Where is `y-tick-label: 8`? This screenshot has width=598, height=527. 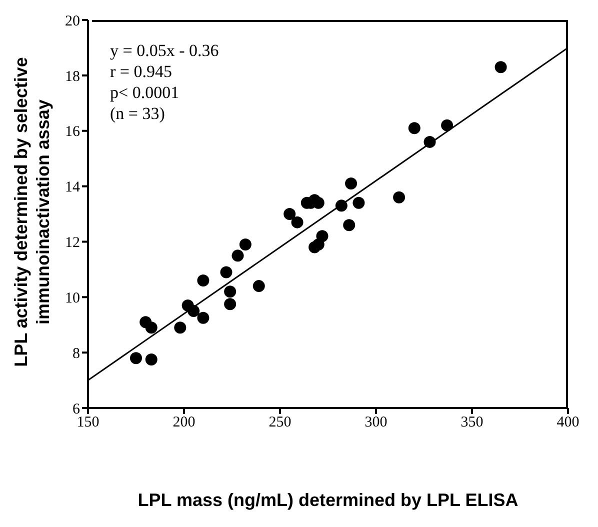 y-tick-label: 8 is located at coordinates (76, 354).